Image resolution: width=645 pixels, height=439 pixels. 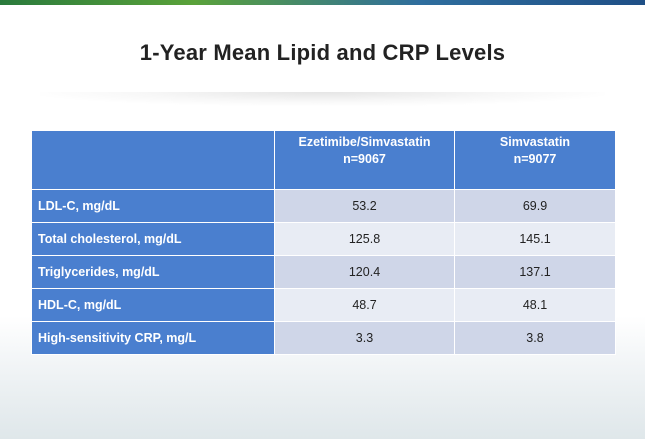 I want to click on simvastatin-value: 48.1, so click(x=535, y=305).